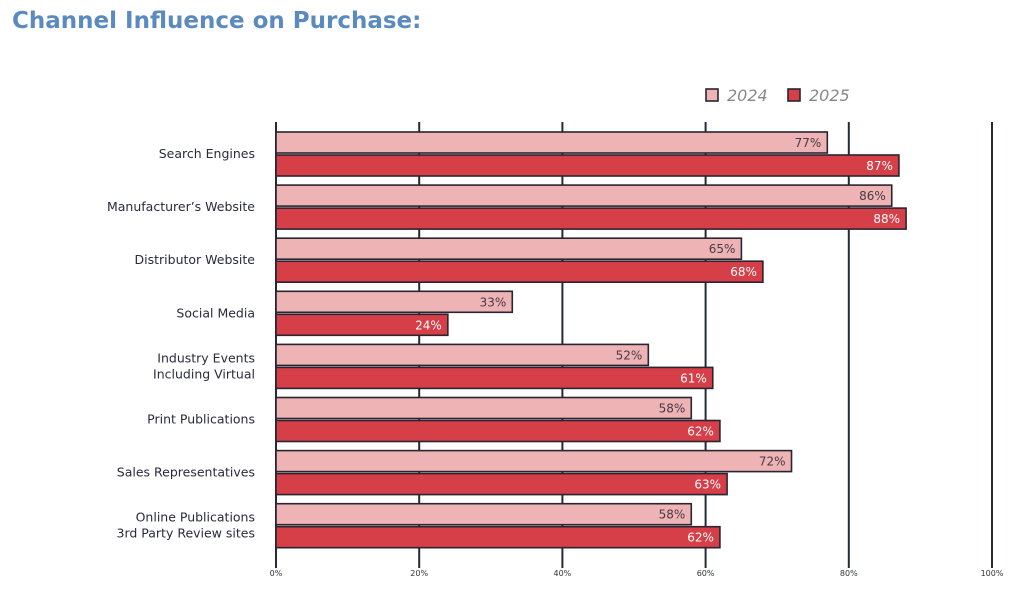 The image size is (1031, 611). I want to click on data-label: 88%, so click(886, 219).